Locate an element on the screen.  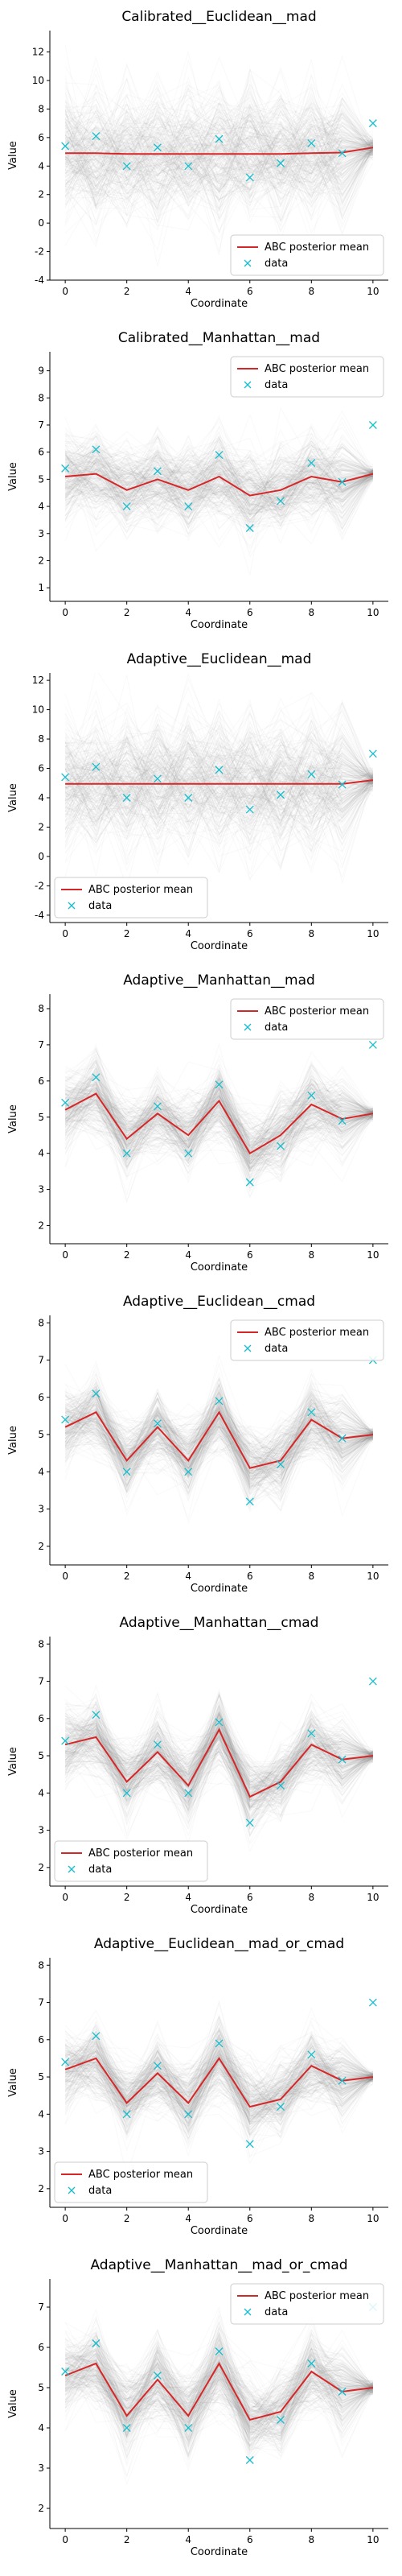
posterior-samples is located at coordinates (219, 1123).